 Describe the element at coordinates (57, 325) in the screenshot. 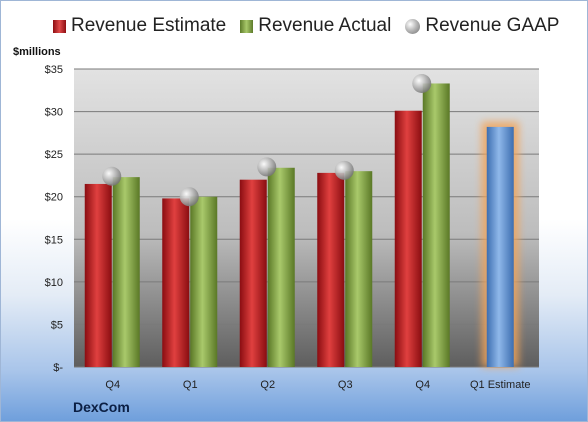

I see `y-tick-label: $5` at that location.